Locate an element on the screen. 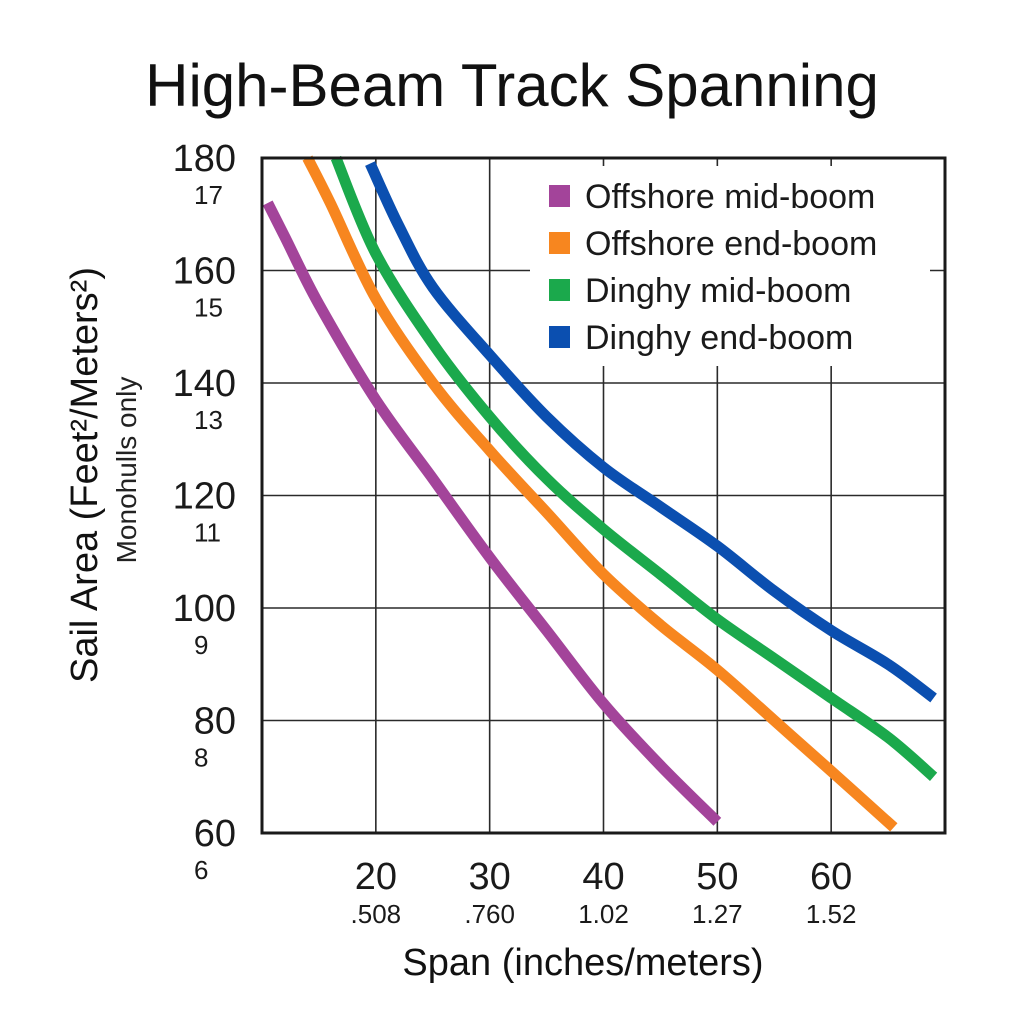 This screenshot has width=1024, height=1024. y-tick-label: 120 is located at coordinates (204, 497).